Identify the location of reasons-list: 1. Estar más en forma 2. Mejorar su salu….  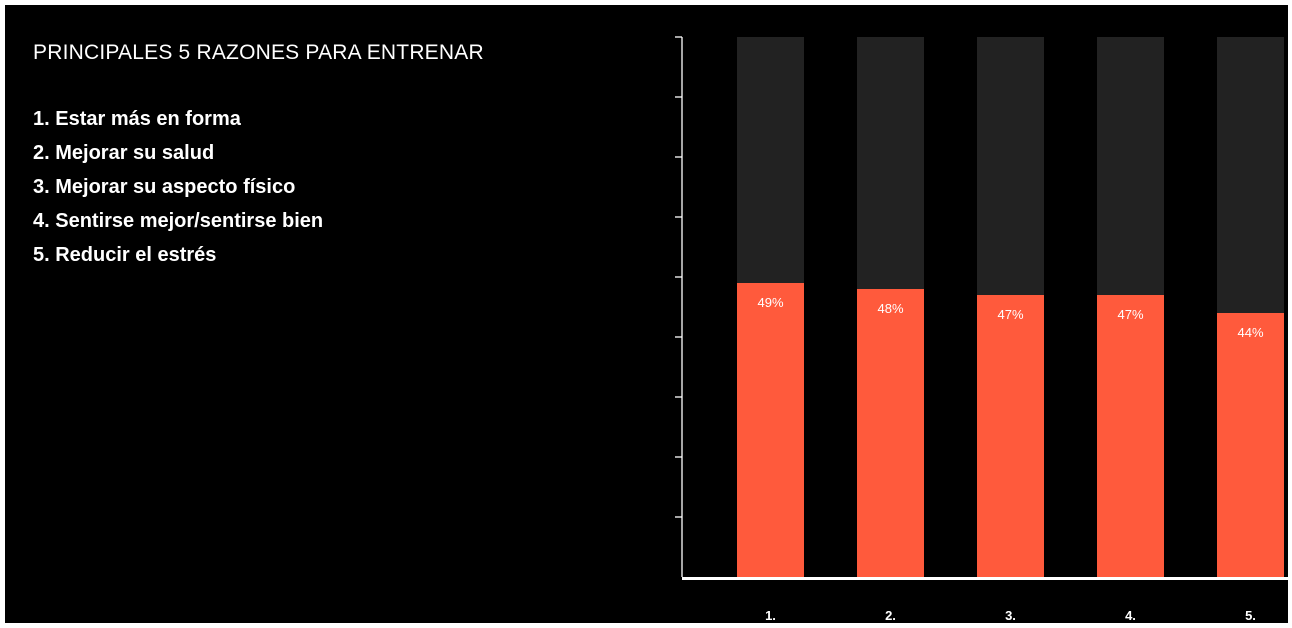
(178, 191).